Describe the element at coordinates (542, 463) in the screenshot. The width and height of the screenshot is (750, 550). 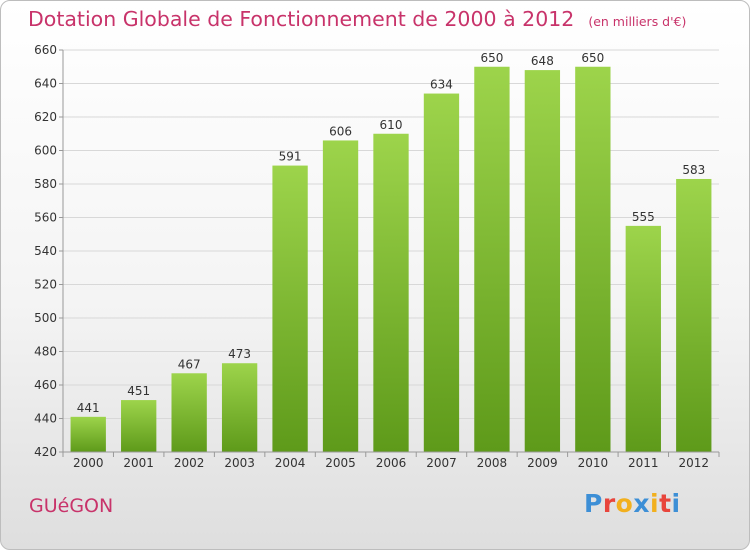
I see `x-tick-label: 2009` at that location.